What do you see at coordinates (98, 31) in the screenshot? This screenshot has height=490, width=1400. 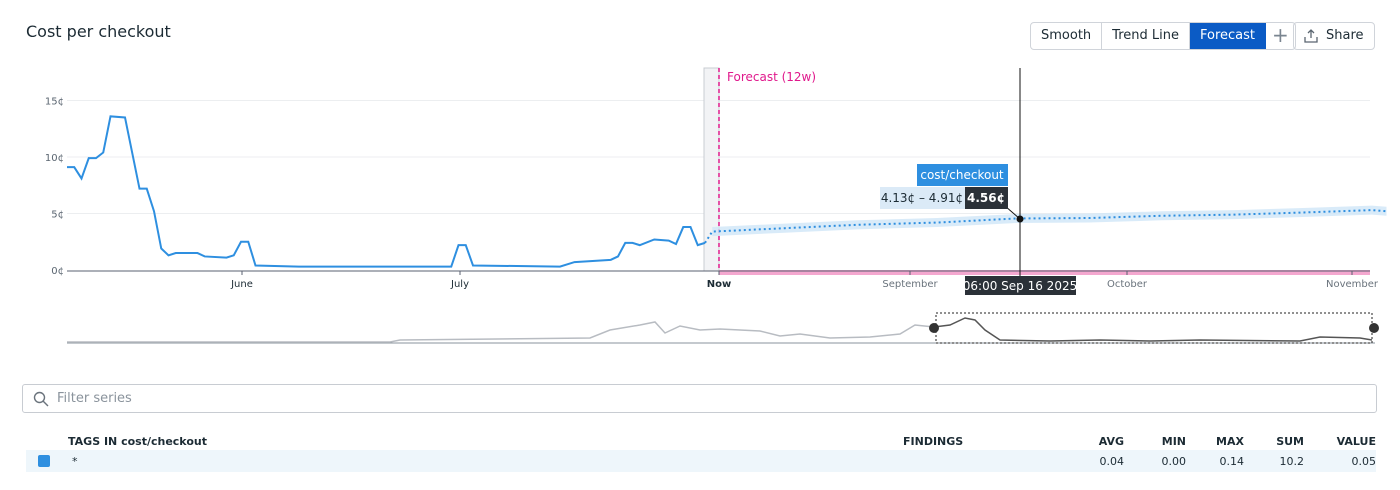 I see `page-title: Cost per checkout` at bounding box center [98, 31].